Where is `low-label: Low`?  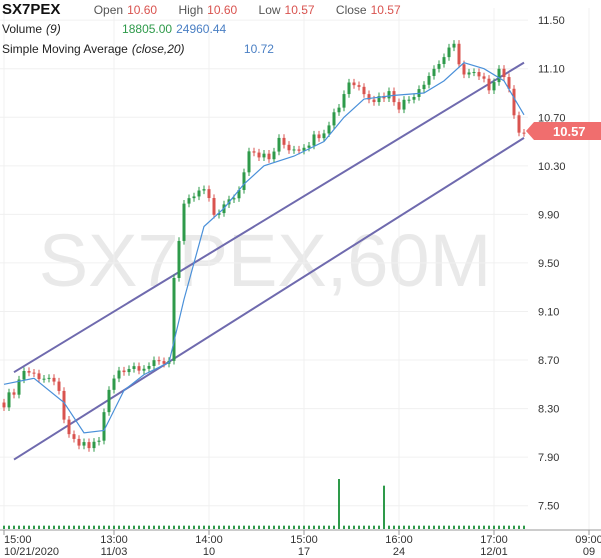
low-label: Low is located at coordinates (269, 10).